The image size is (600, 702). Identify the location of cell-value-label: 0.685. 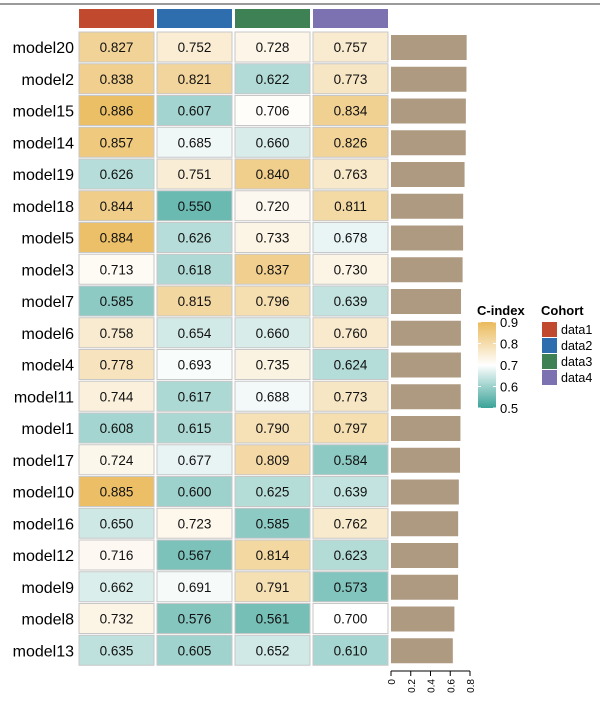
(195, 142).